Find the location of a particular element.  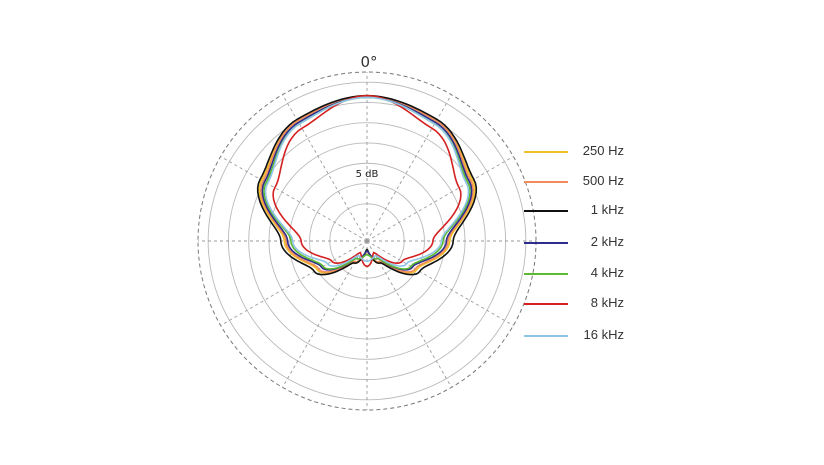

legend-label: 500 Hz is located at coordinates (603, 180).